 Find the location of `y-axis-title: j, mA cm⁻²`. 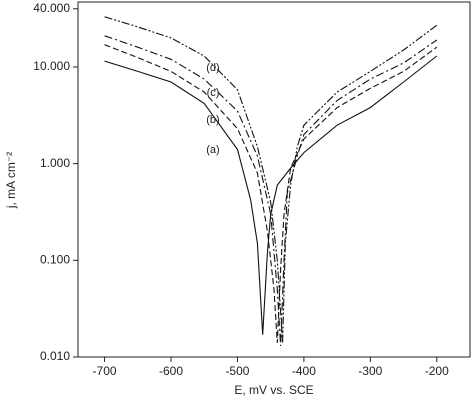

y-axis-title: j, mA cm⁻² is located at coordinates (11, 180).